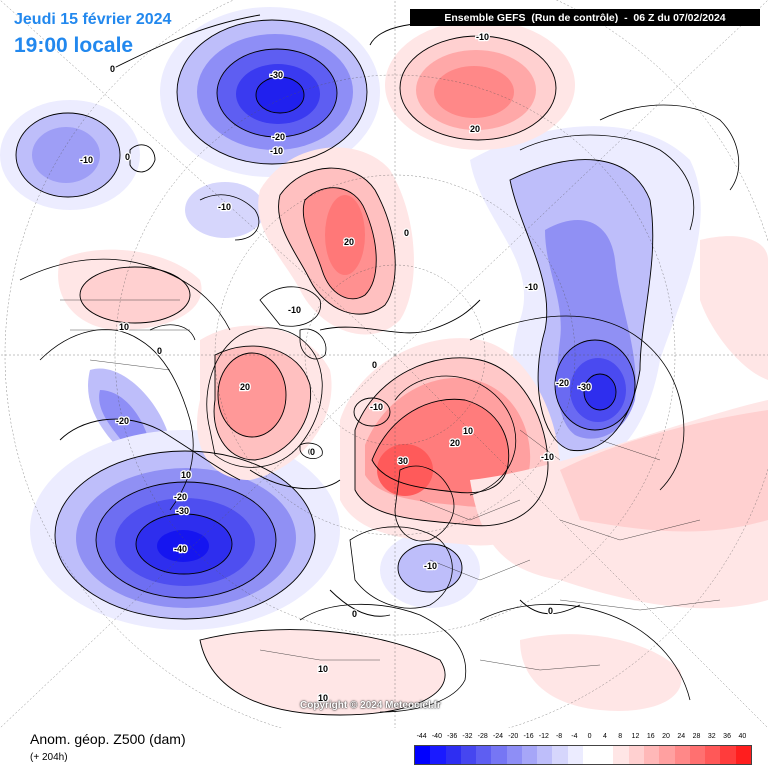 This screenshot has height=768, width=768. Describe the element at coordinates (93, 19) in the screenshot. I see `forecast-date: Jeudi 15 février 2024` at that location.